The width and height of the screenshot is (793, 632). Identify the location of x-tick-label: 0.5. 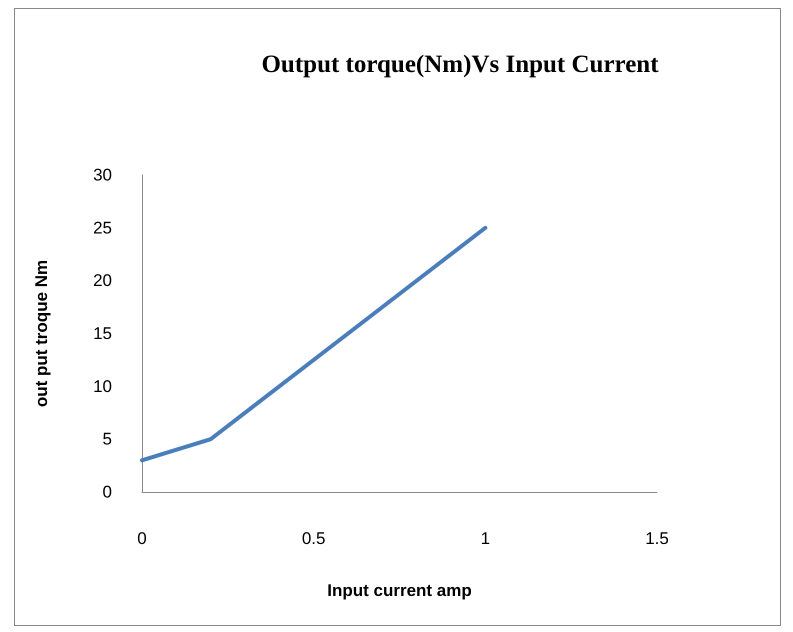
(314, 538).